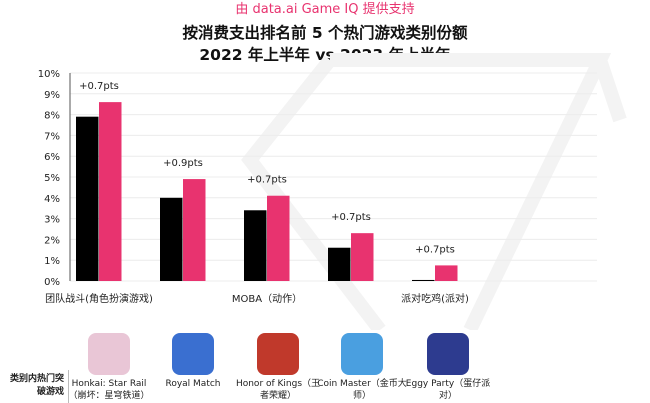  What do you see at coordinates (68, 386) in the screenshot?
I see `divider` at bounding box center [68, 386].